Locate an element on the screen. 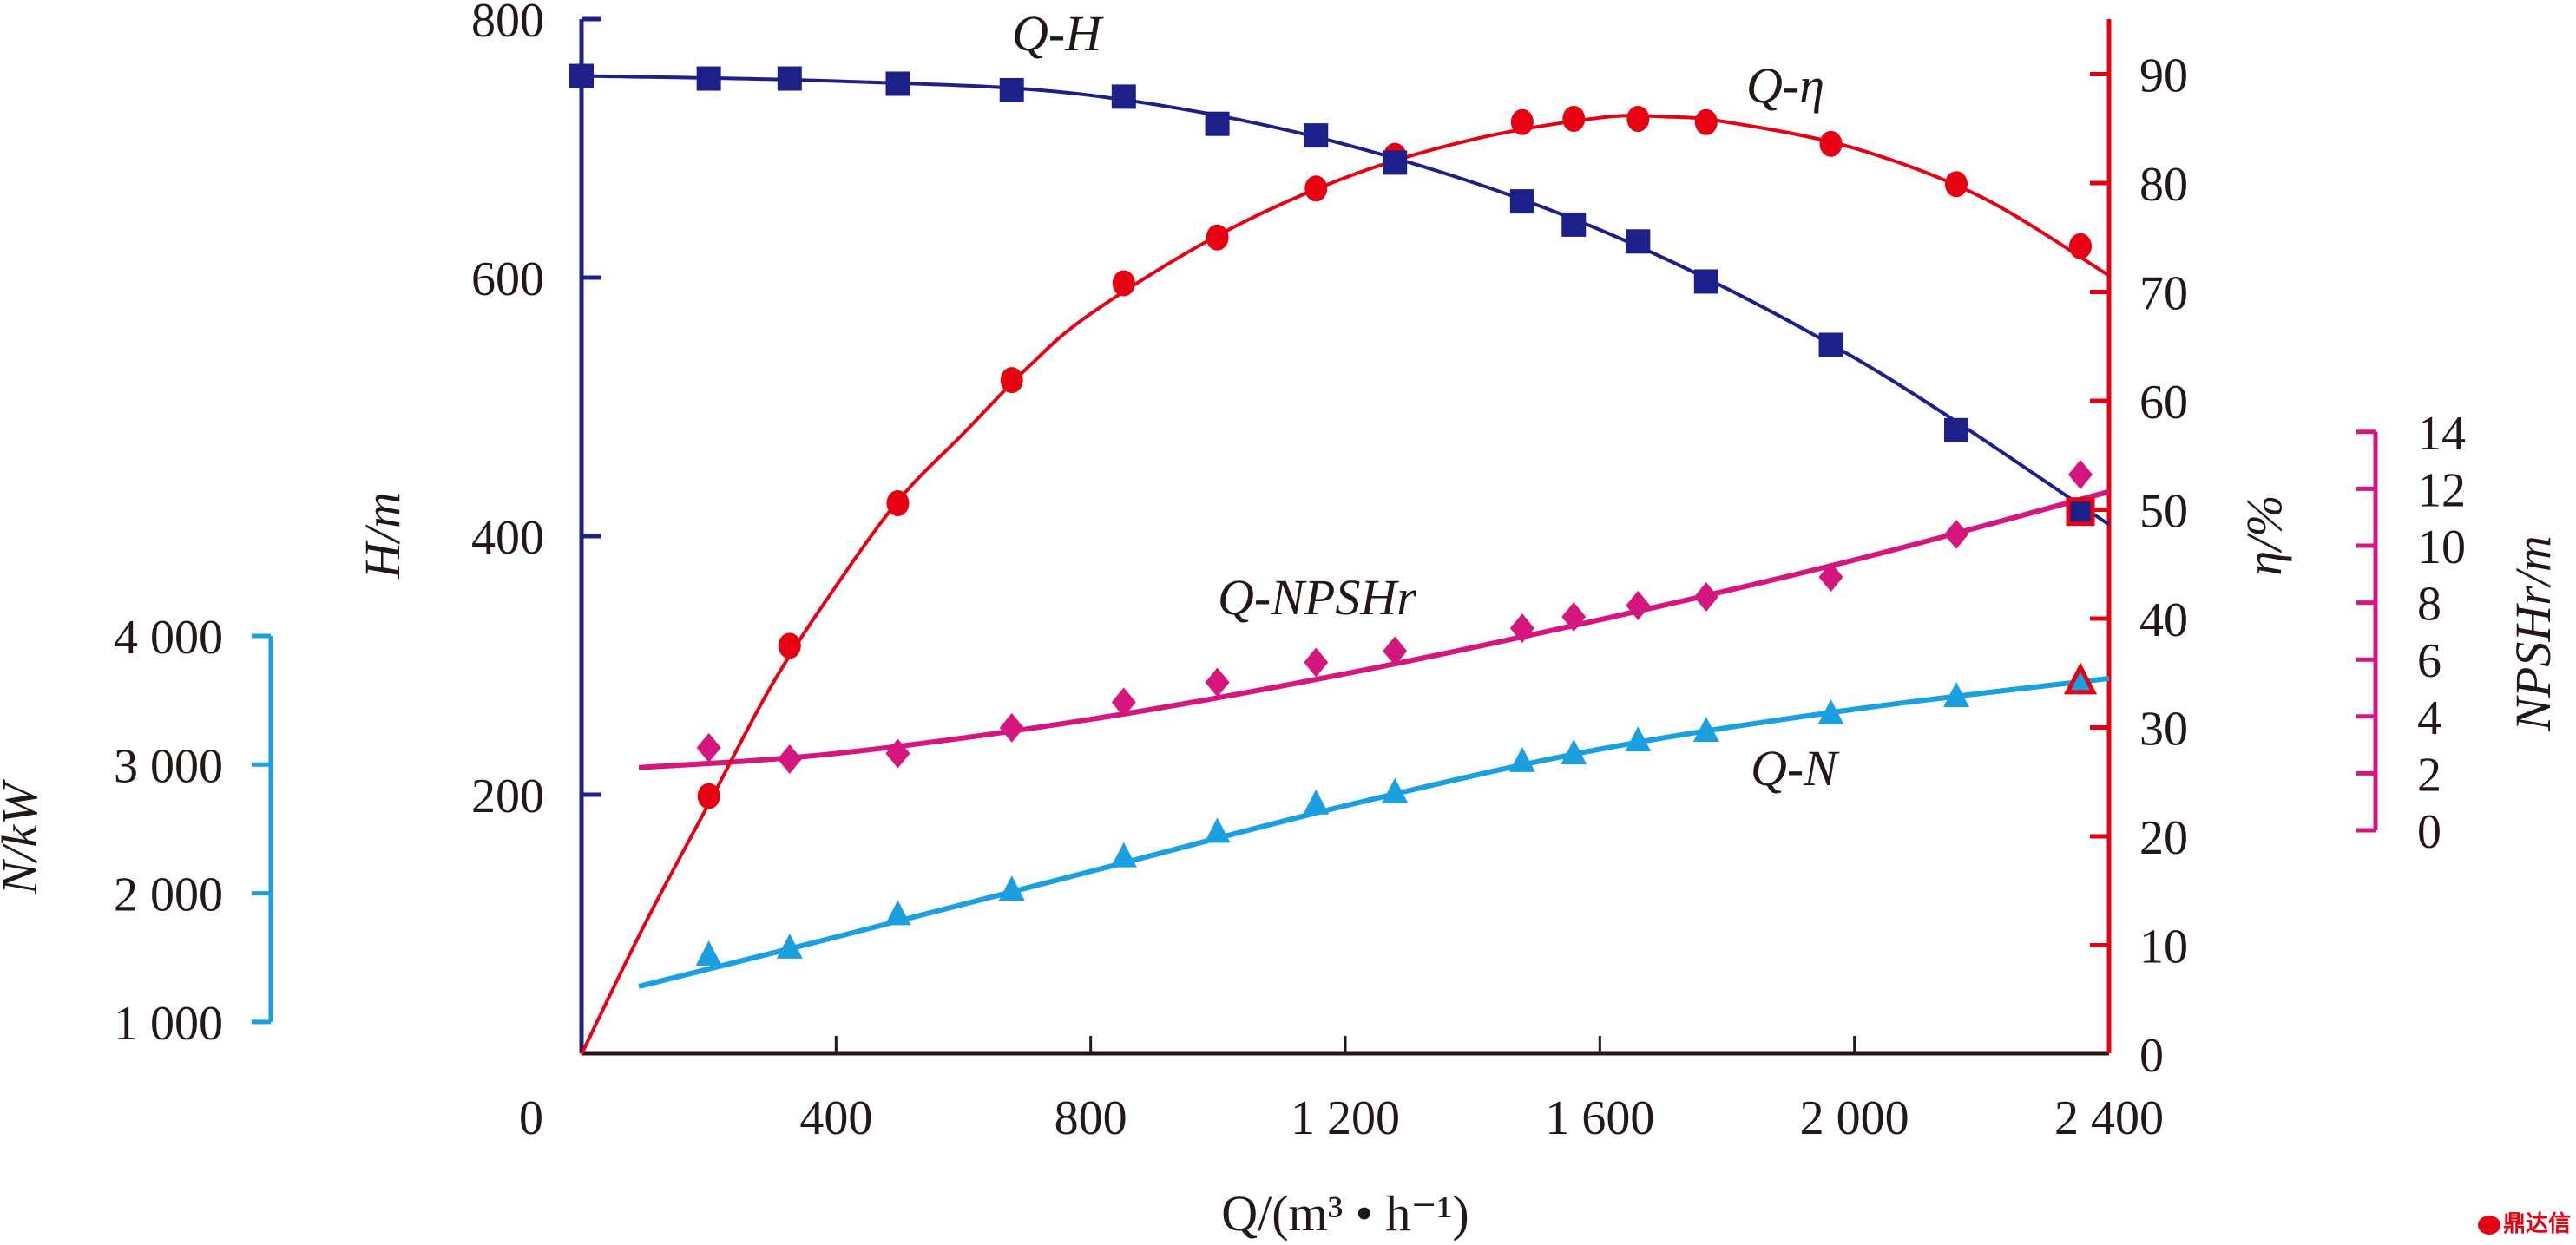 The width and height of the screenshot is (2576, 1245). eta-tick-label: 60 is located at coordinates (2163, 402).